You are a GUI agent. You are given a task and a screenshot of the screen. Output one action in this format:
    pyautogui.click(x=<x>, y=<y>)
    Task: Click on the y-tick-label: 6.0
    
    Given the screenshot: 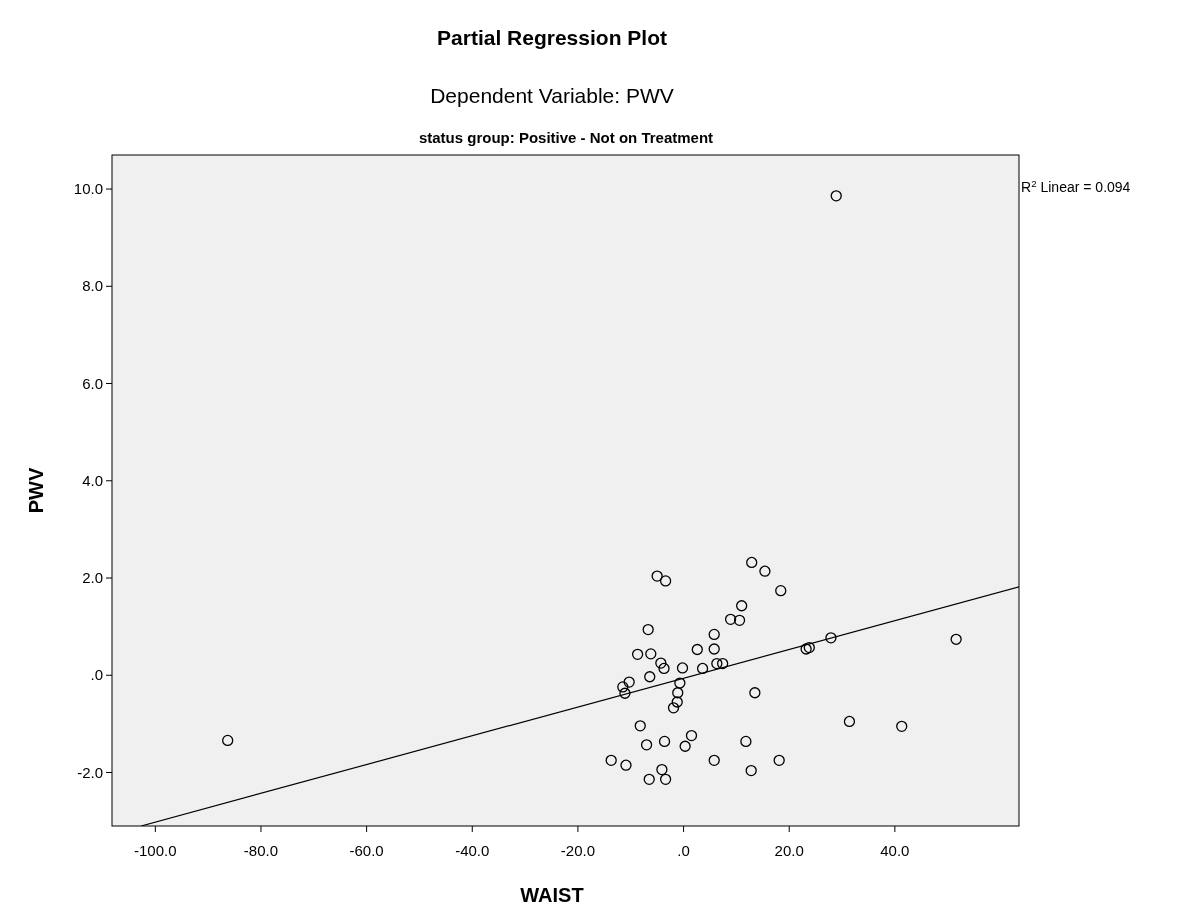 What is the action you would take?
    pyautogui.click(x=92, y=383)
    